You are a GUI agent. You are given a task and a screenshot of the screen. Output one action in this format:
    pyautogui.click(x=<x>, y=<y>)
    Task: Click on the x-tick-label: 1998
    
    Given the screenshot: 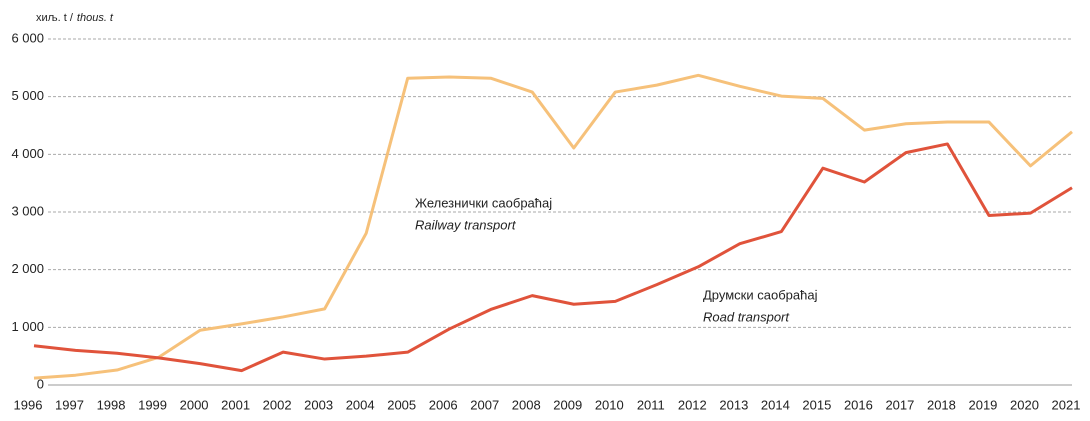 What is the action you would take?
    pyautogui.click(x=111, y=404)
    